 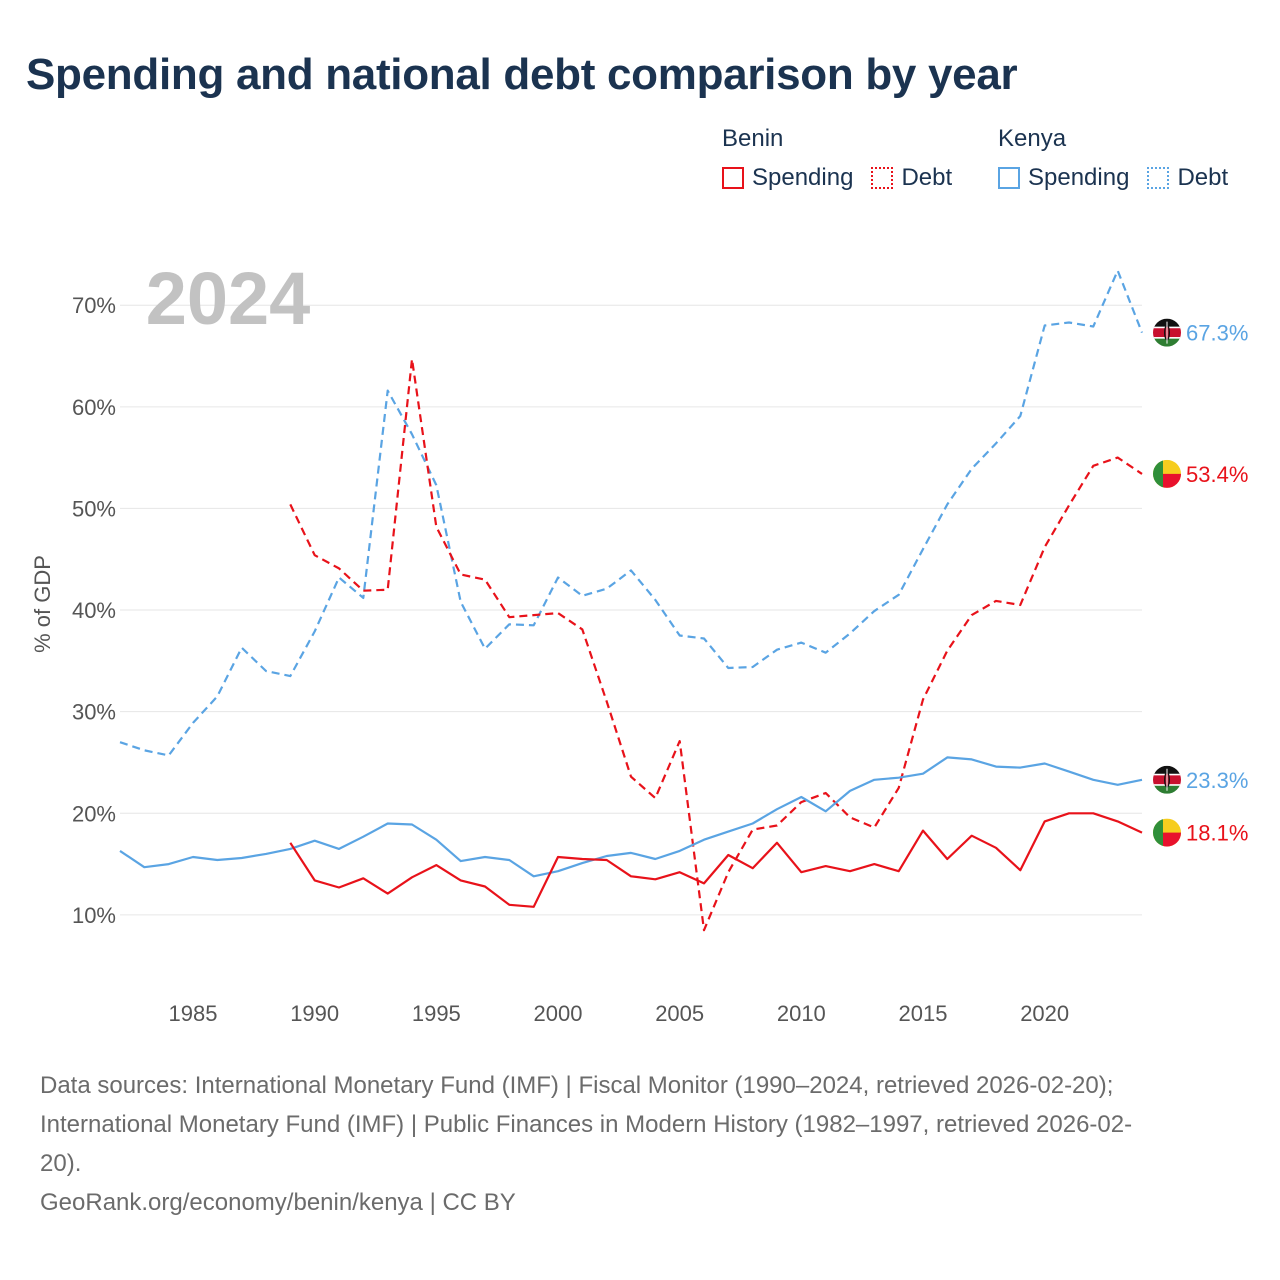 I want to click on y-axis-title: % of GDP, so click(x=42, y=604).